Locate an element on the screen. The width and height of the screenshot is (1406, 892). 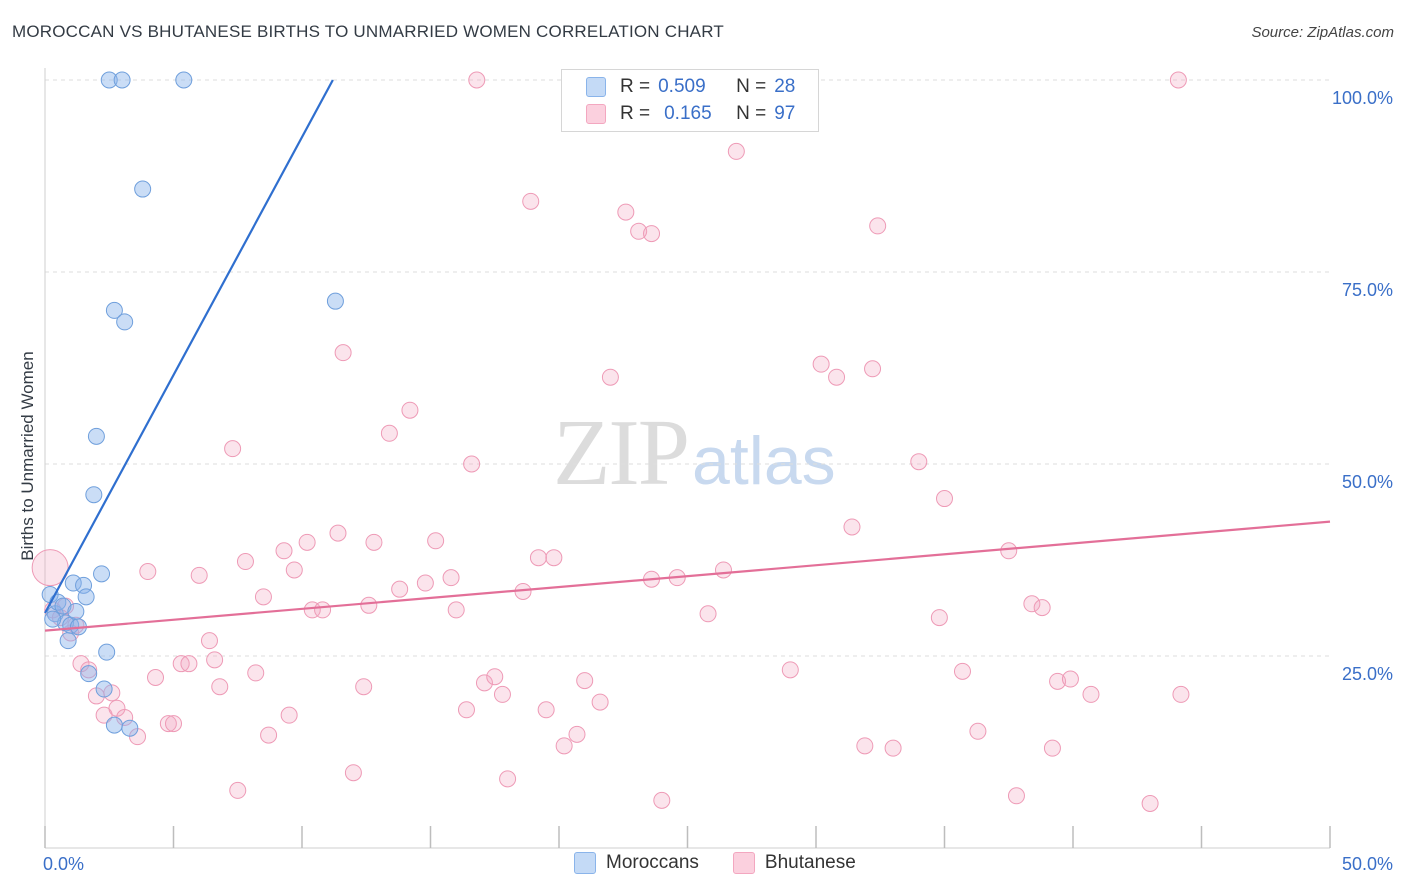
y-axis-title: Births to Unmarried Women is located at coordinates (27, 456).